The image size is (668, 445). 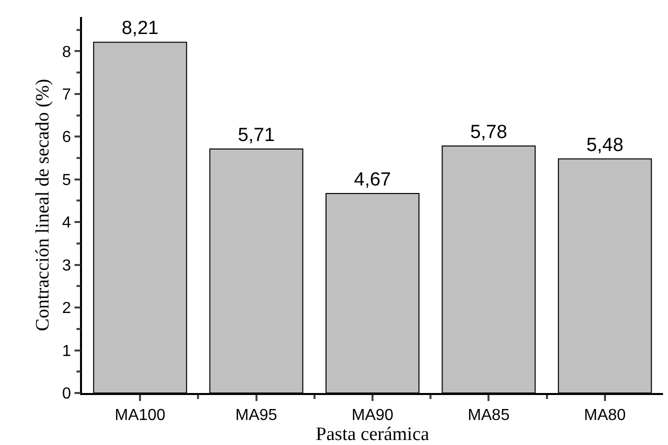 I want to click on x-tick-label: MA90, so click(x=373, y=415).